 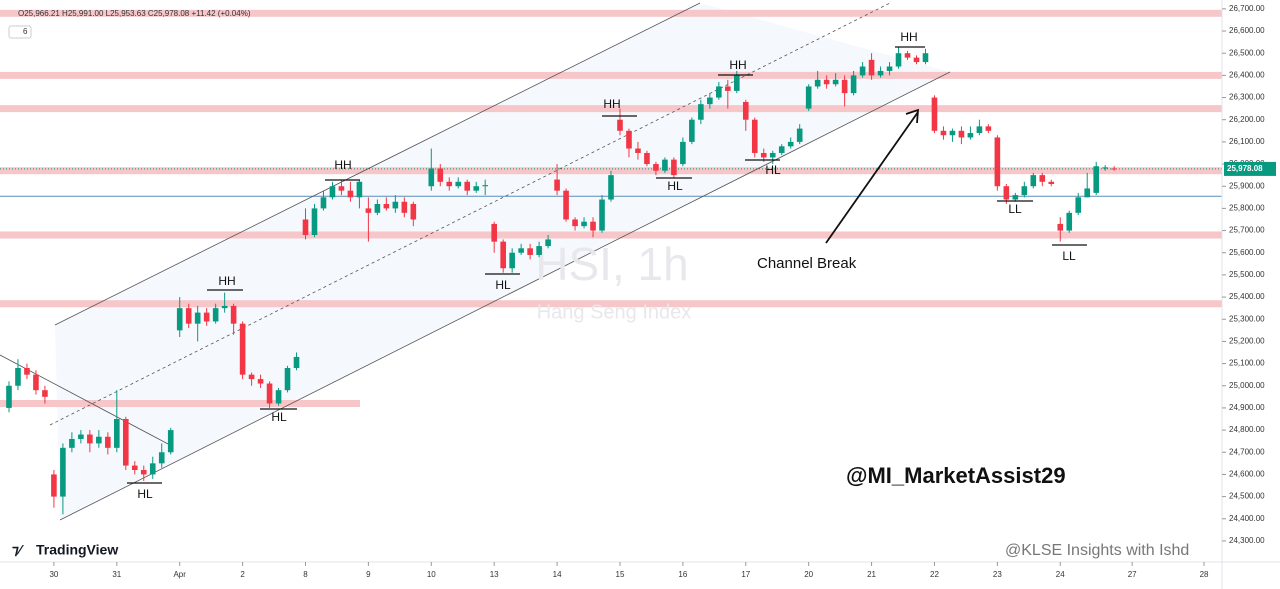 I want to click on y-tick-label: 26,300.00, so click(x=1247, y=97).